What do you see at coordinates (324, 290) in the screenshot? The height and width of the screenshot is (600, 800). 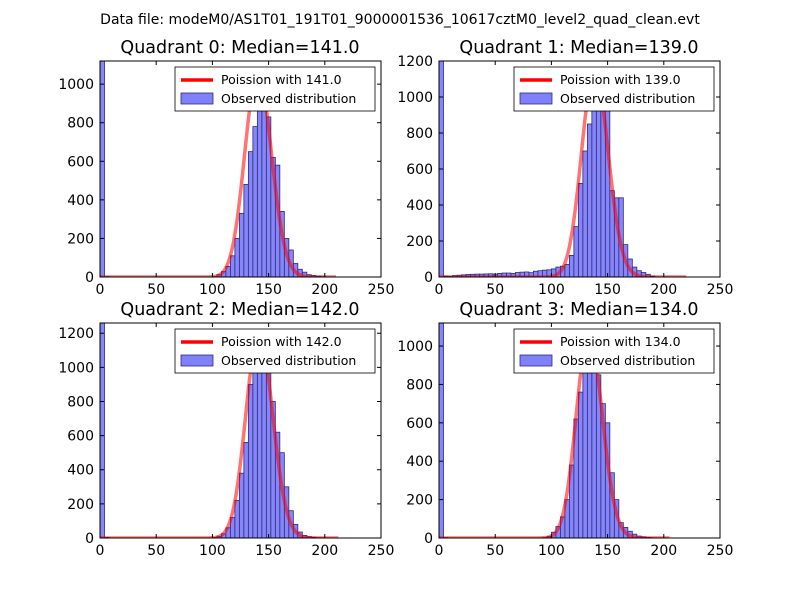 I see `quadrant-0-xtick-label-200: 200` at bounding box center [324, 290].